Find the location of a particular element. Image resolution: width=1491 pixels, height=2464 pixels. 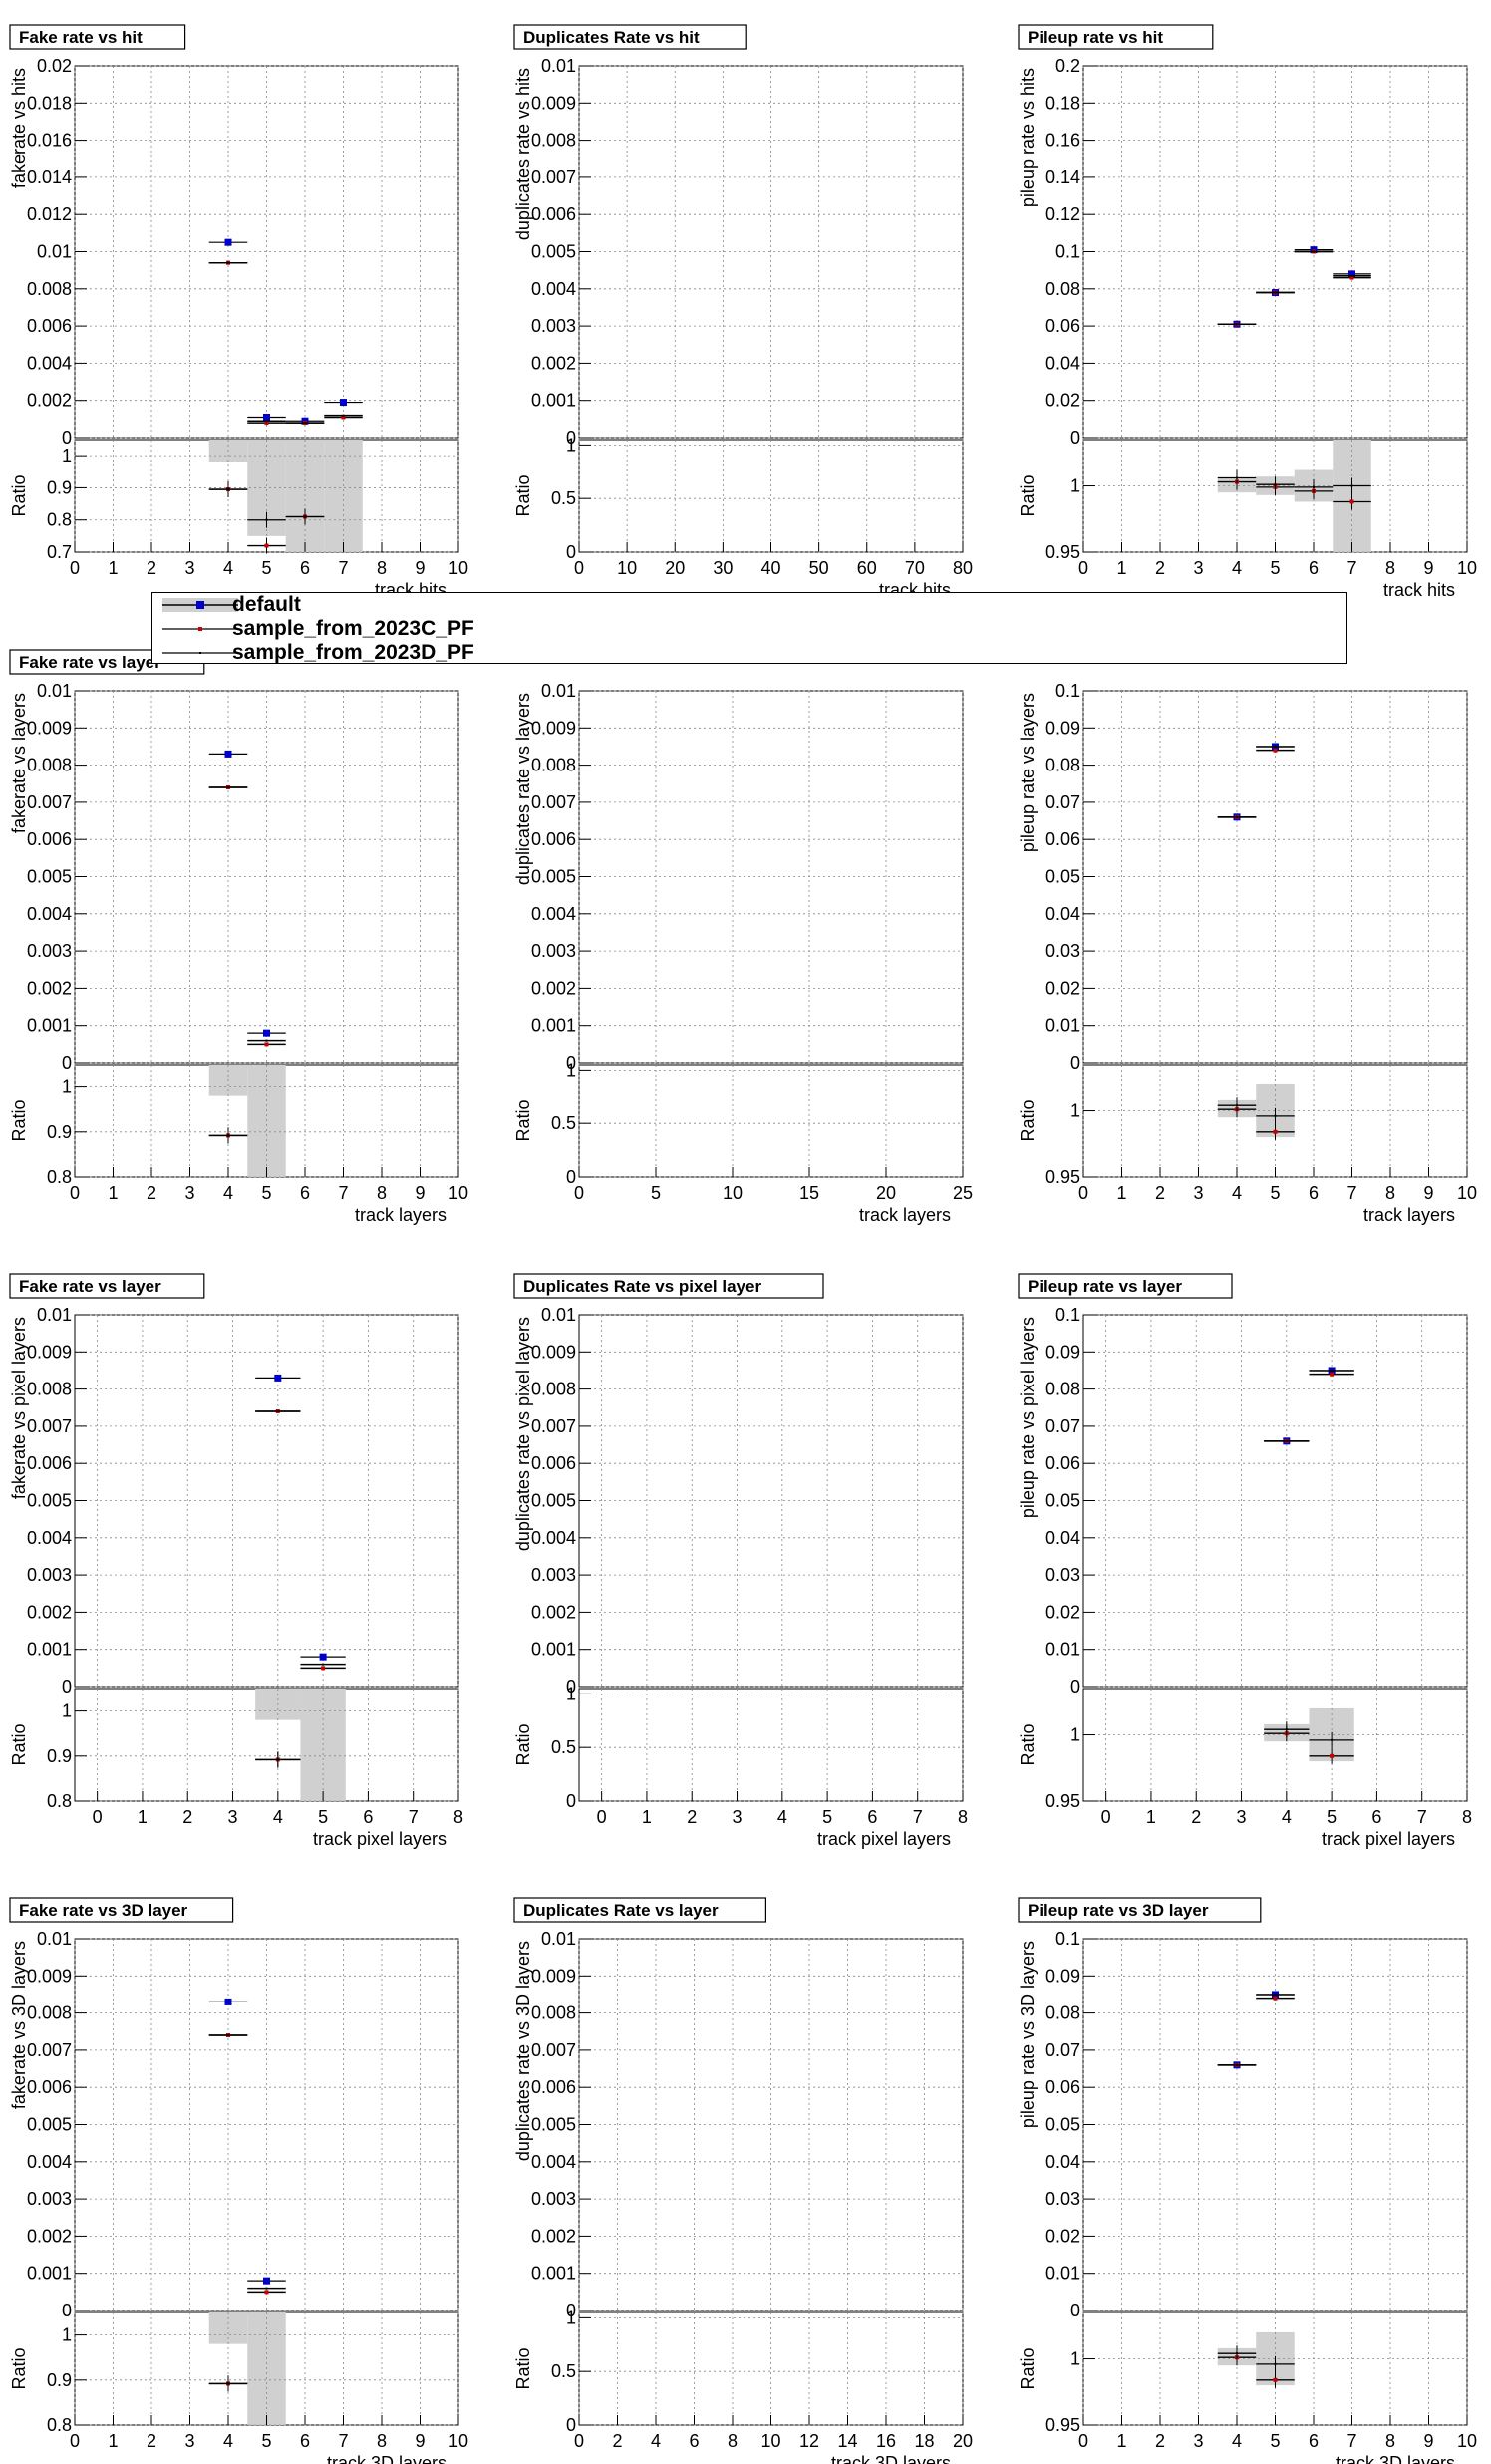

y-tick-label: 0.012 is located at coordinates (50, 214).